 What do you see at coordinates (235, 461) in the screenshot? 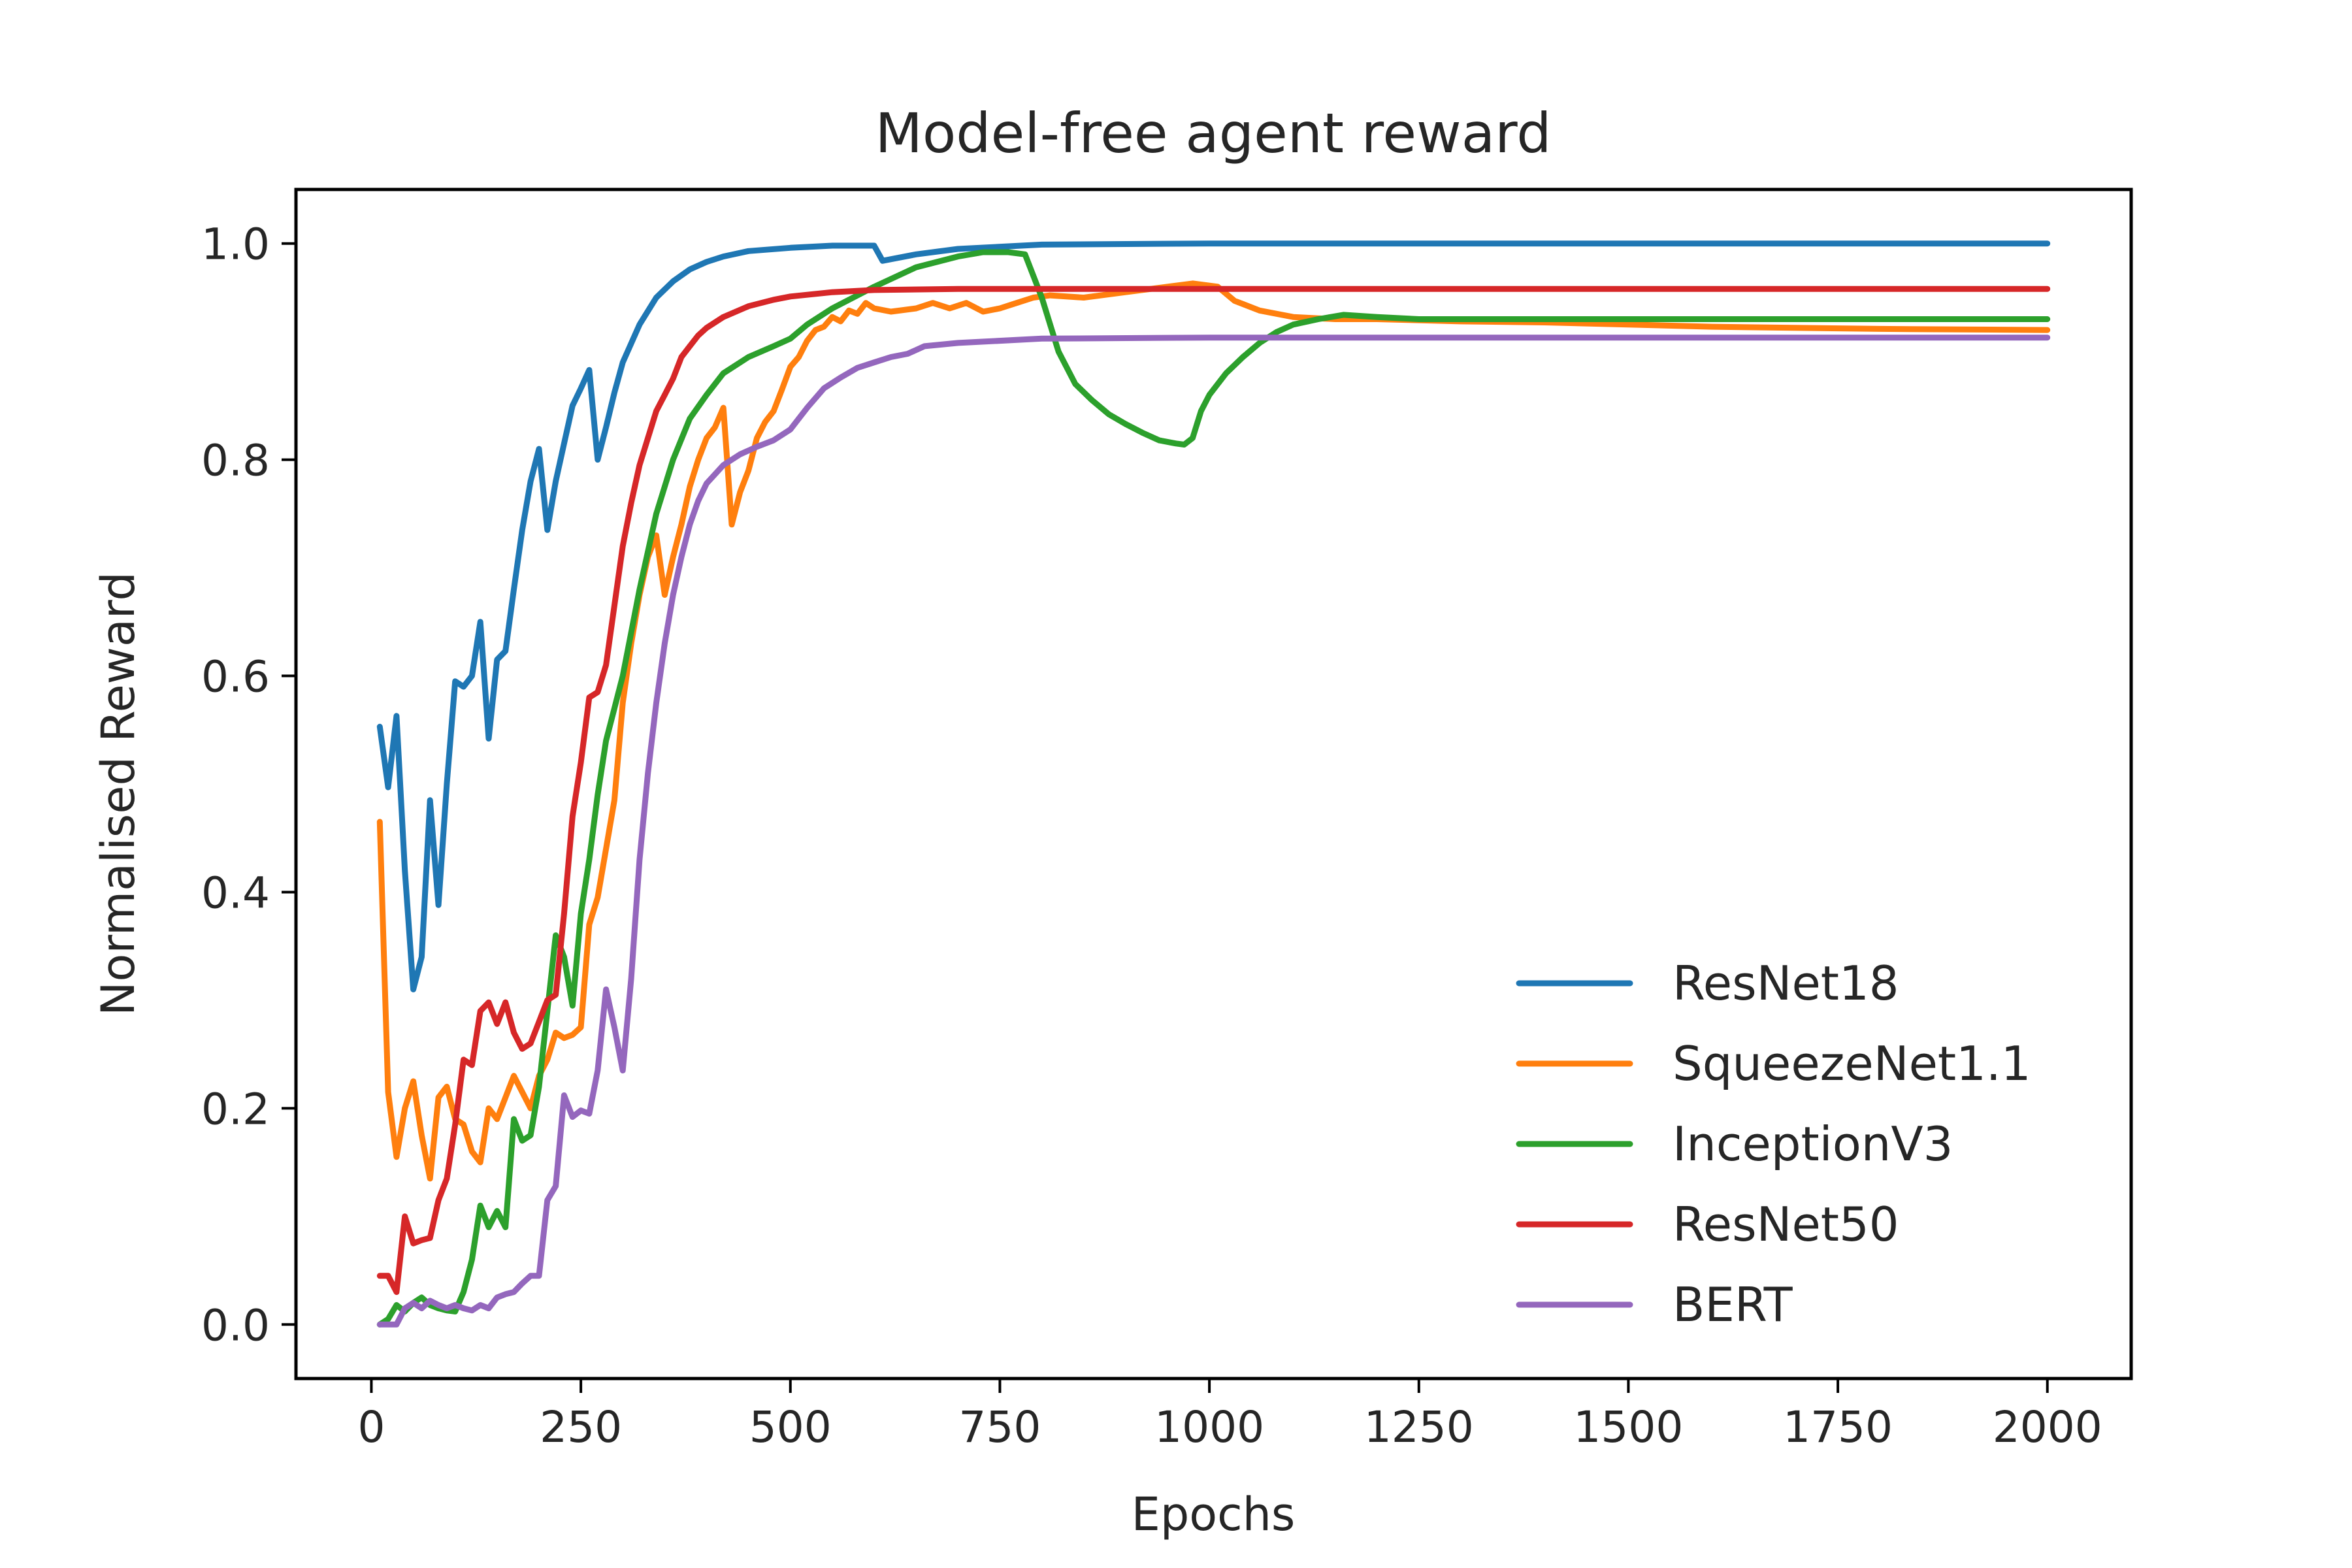
I see `y-tick-label: 0.8` at bounding box center [235, 461].